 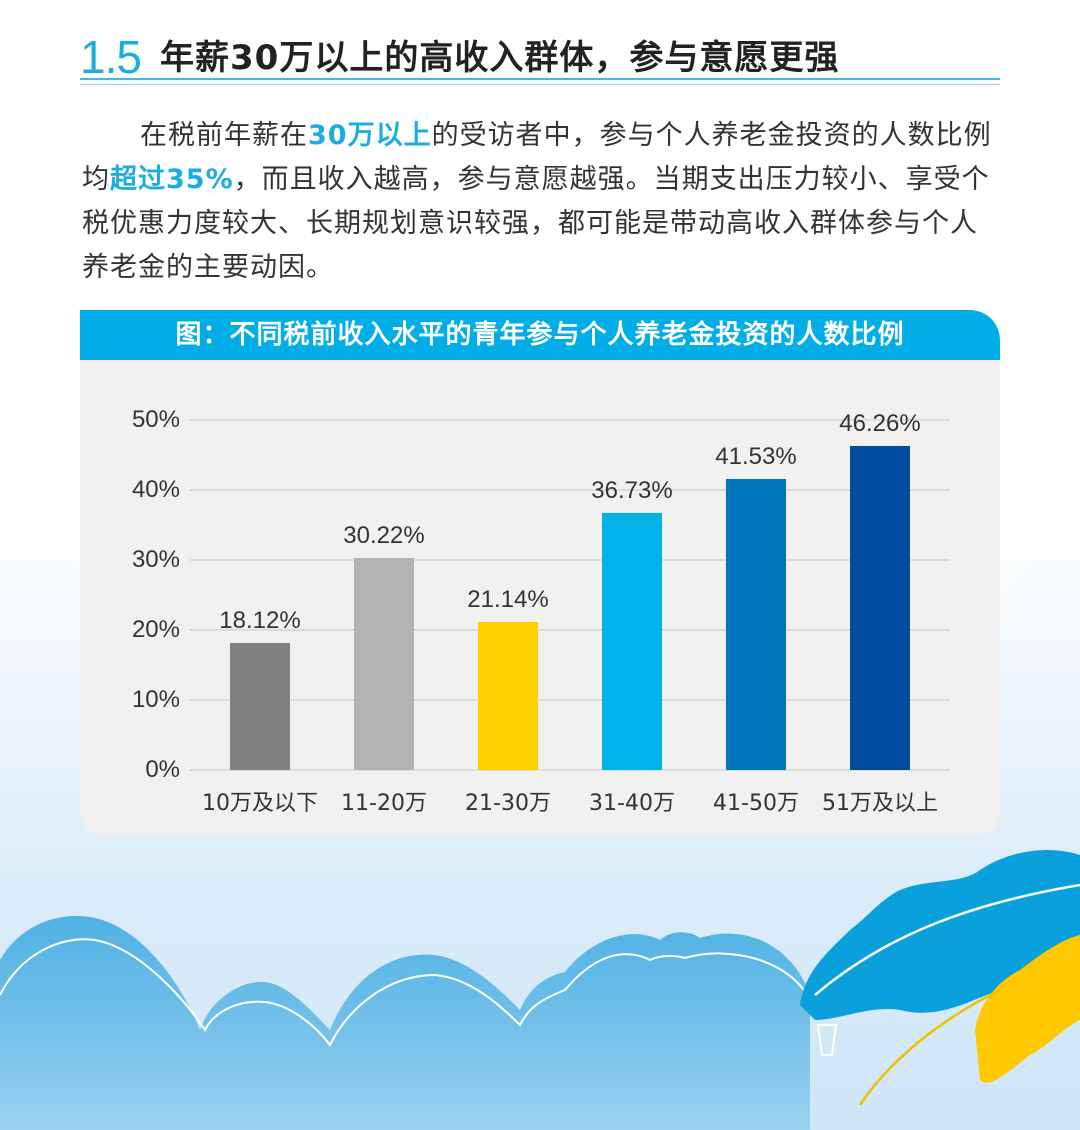 What do you see at coordinates (405, 992) in the screenshot?
I see `cloud-outline` at bounding box center [405, 992].